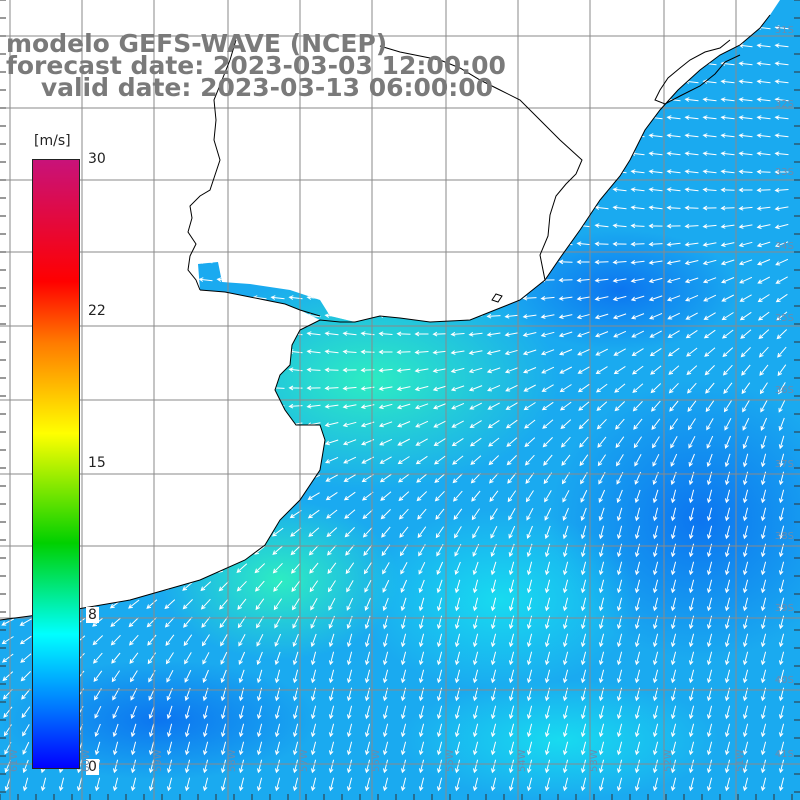 This screenshot has width=800, height=800. What do you see at coordinates (784, 464) in the screenshot?
I see `latitude-label: 37S` at bounding box center [784, 464].